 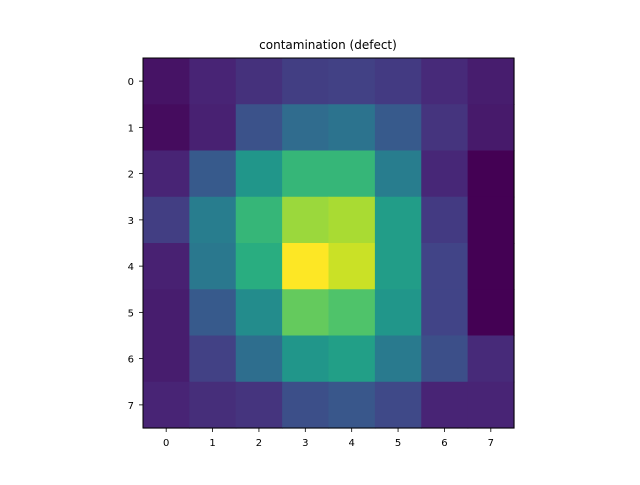 I want to click on heatmap-cell-r1-c4, so click(x=352, y=128).